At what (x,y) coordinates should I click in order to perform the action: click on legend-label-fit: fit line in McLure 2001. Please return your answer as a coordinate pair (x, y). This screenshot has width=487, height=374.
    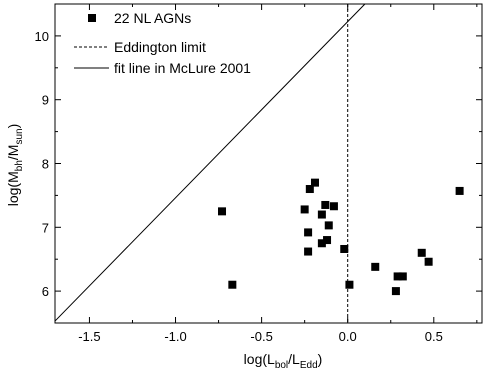
    Looking at the image, I should click on (182, 68).